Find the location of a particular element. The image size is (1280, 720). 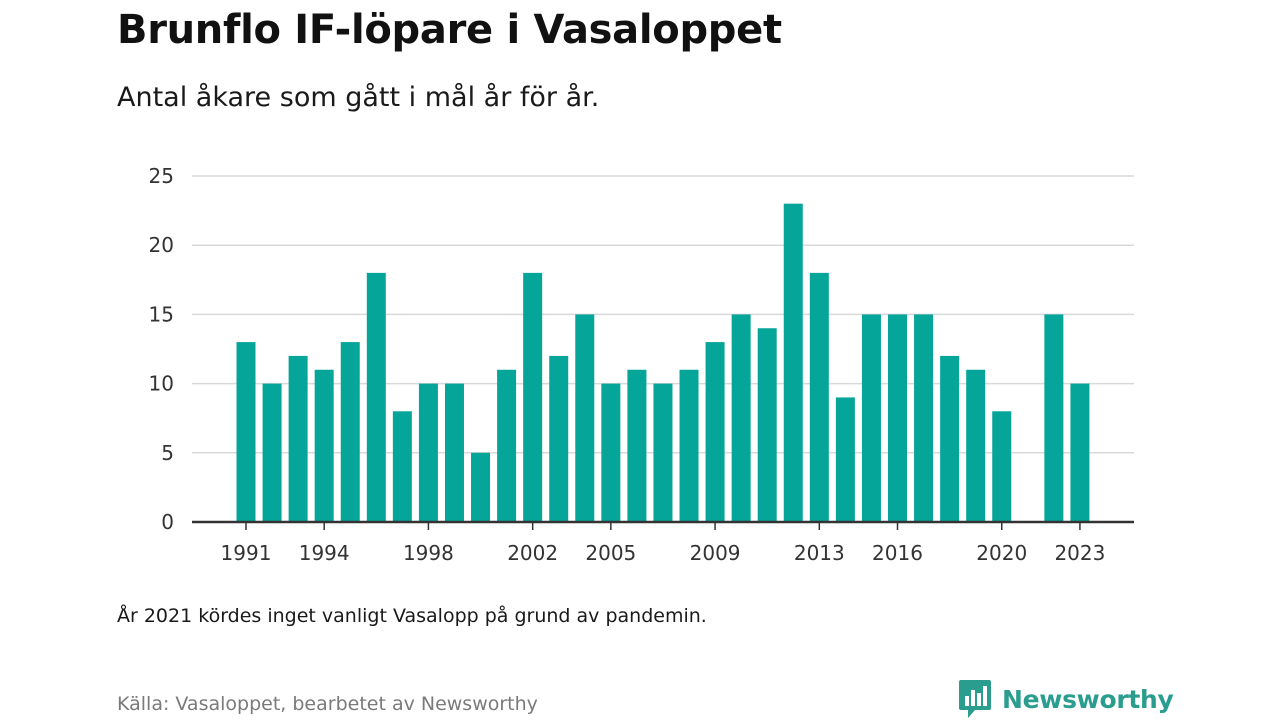

y-tick-label: 20 is located at coordinates (161, 245).